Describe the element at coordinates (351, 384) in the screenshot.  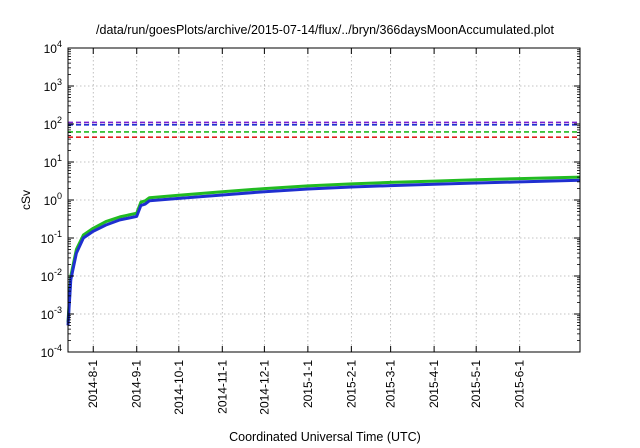
I see `x-tick-label: 2015-2-1` at that location.